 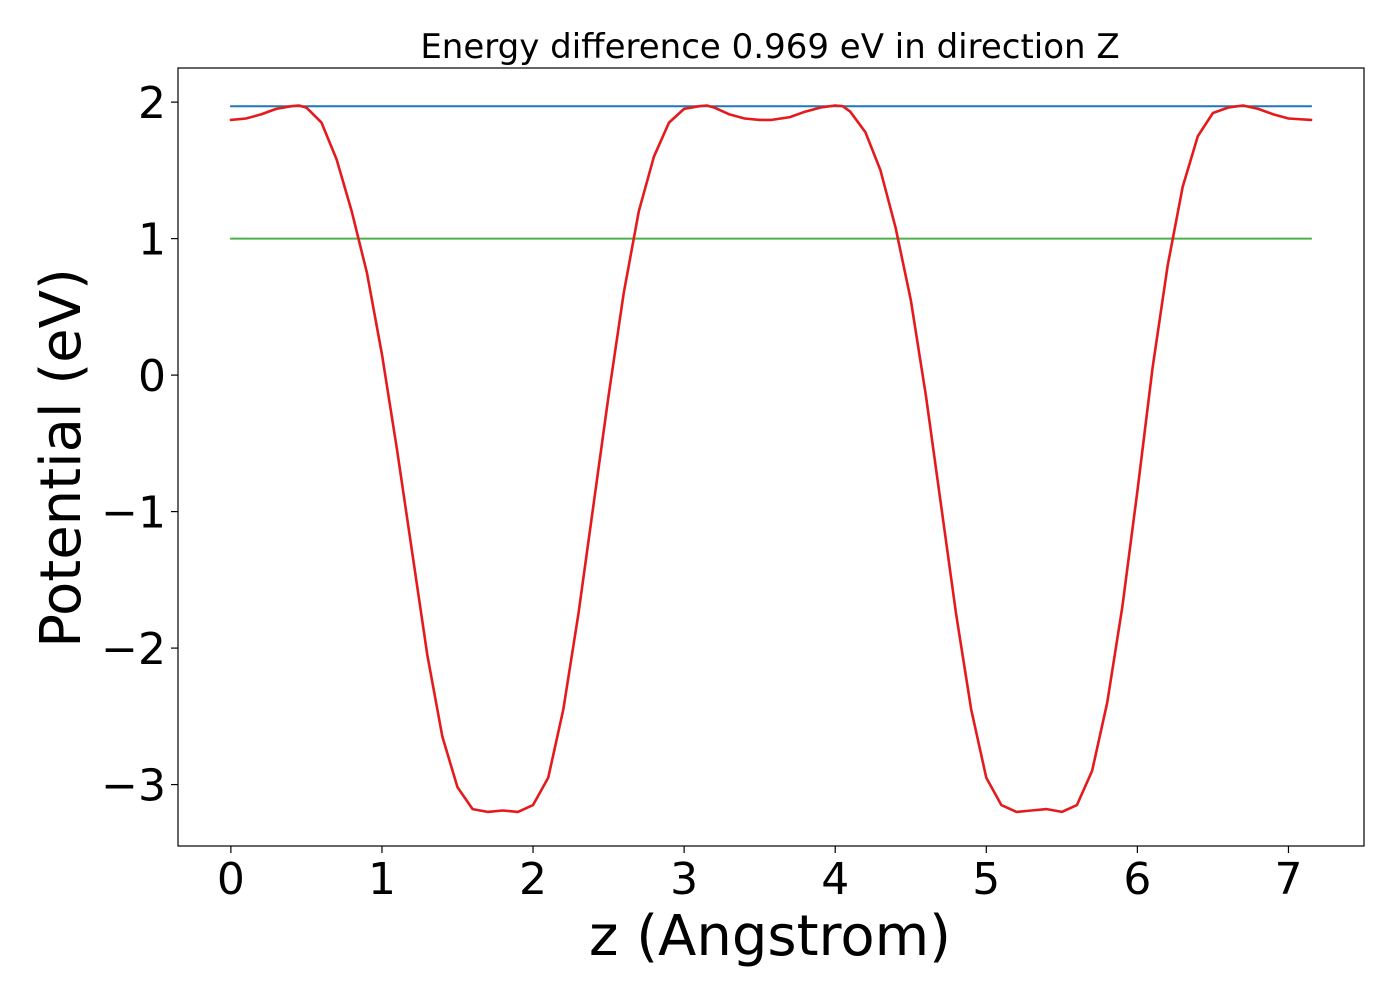 I want to click on x-tick-label: 6, so click(x=1137, y=879).